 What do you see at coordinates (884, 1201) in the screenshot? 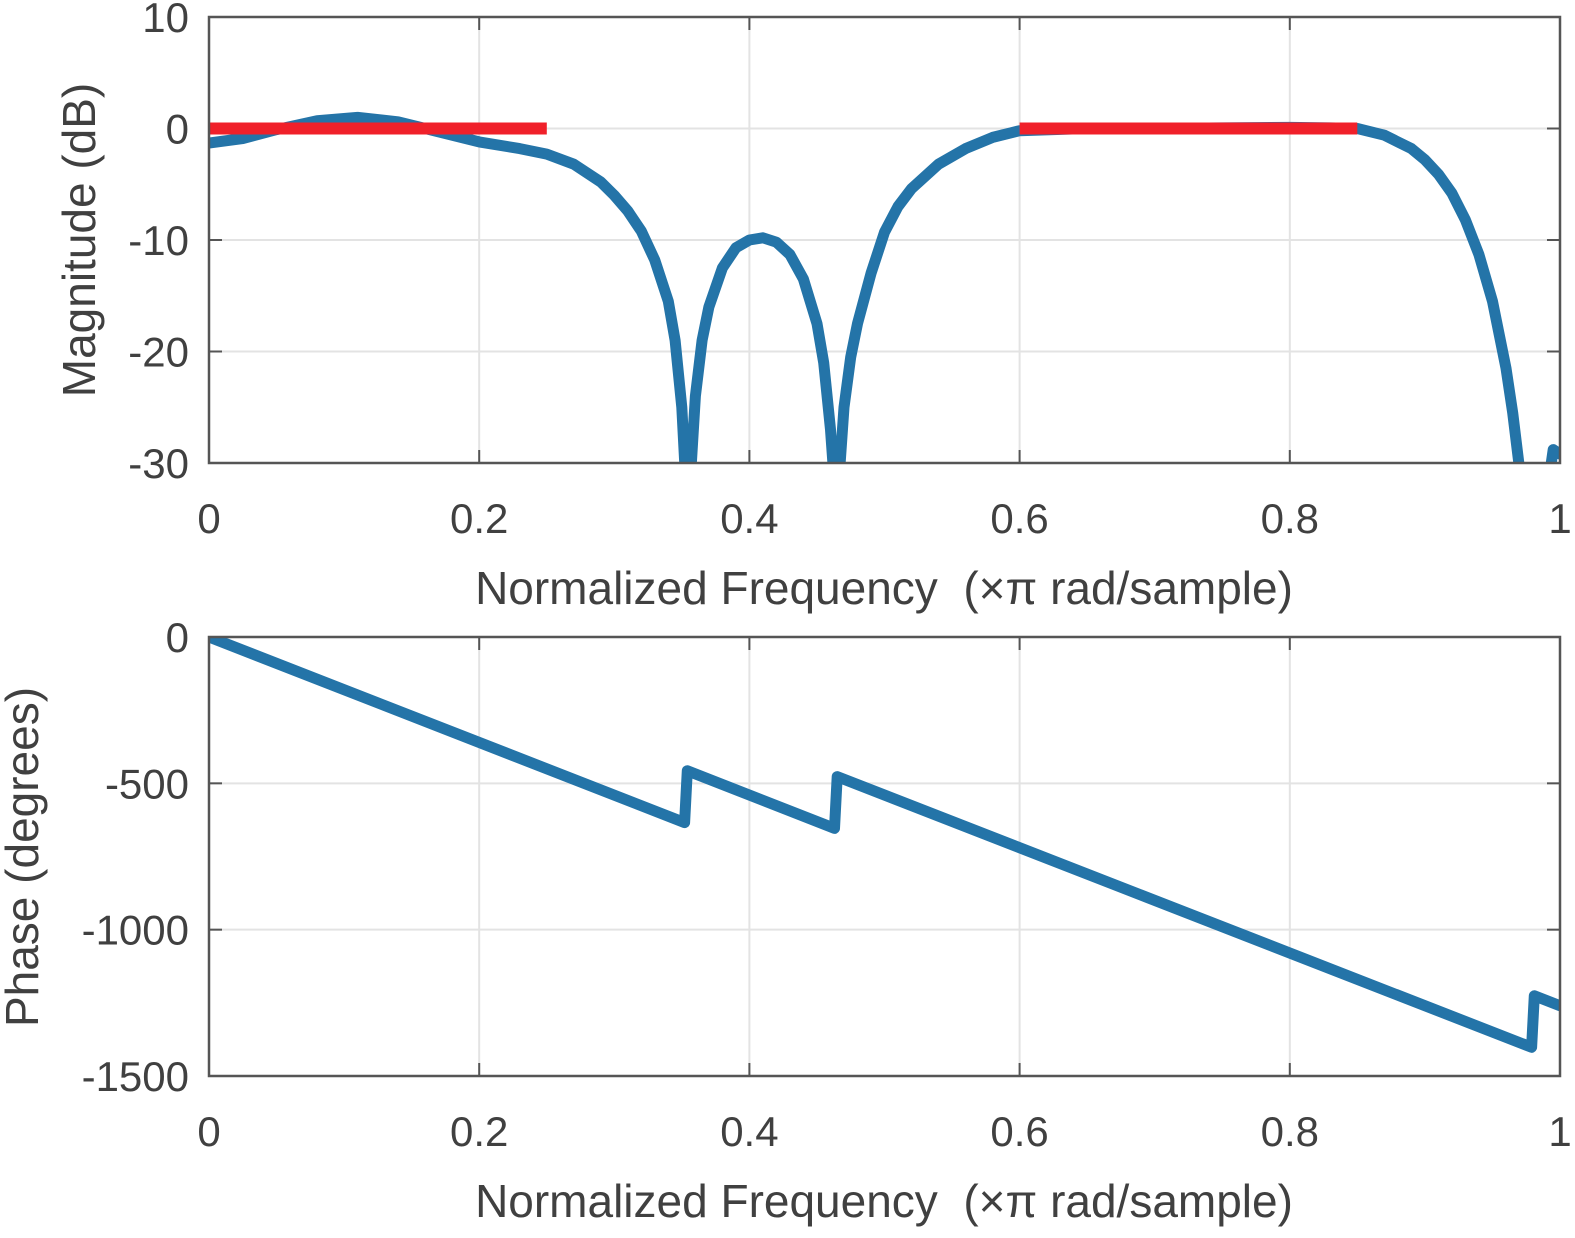
I see `phase-xlabel: Normalized Frequency (×π rad/sample)` at bounding box center [884, 1201].